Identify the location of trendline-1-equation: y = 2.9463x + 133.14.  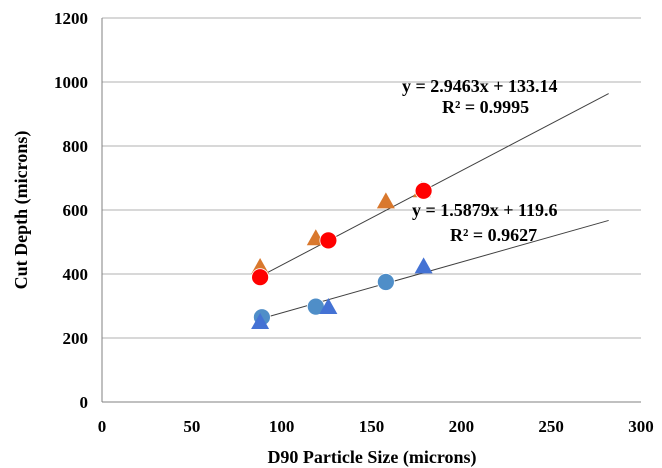
(480, 86).